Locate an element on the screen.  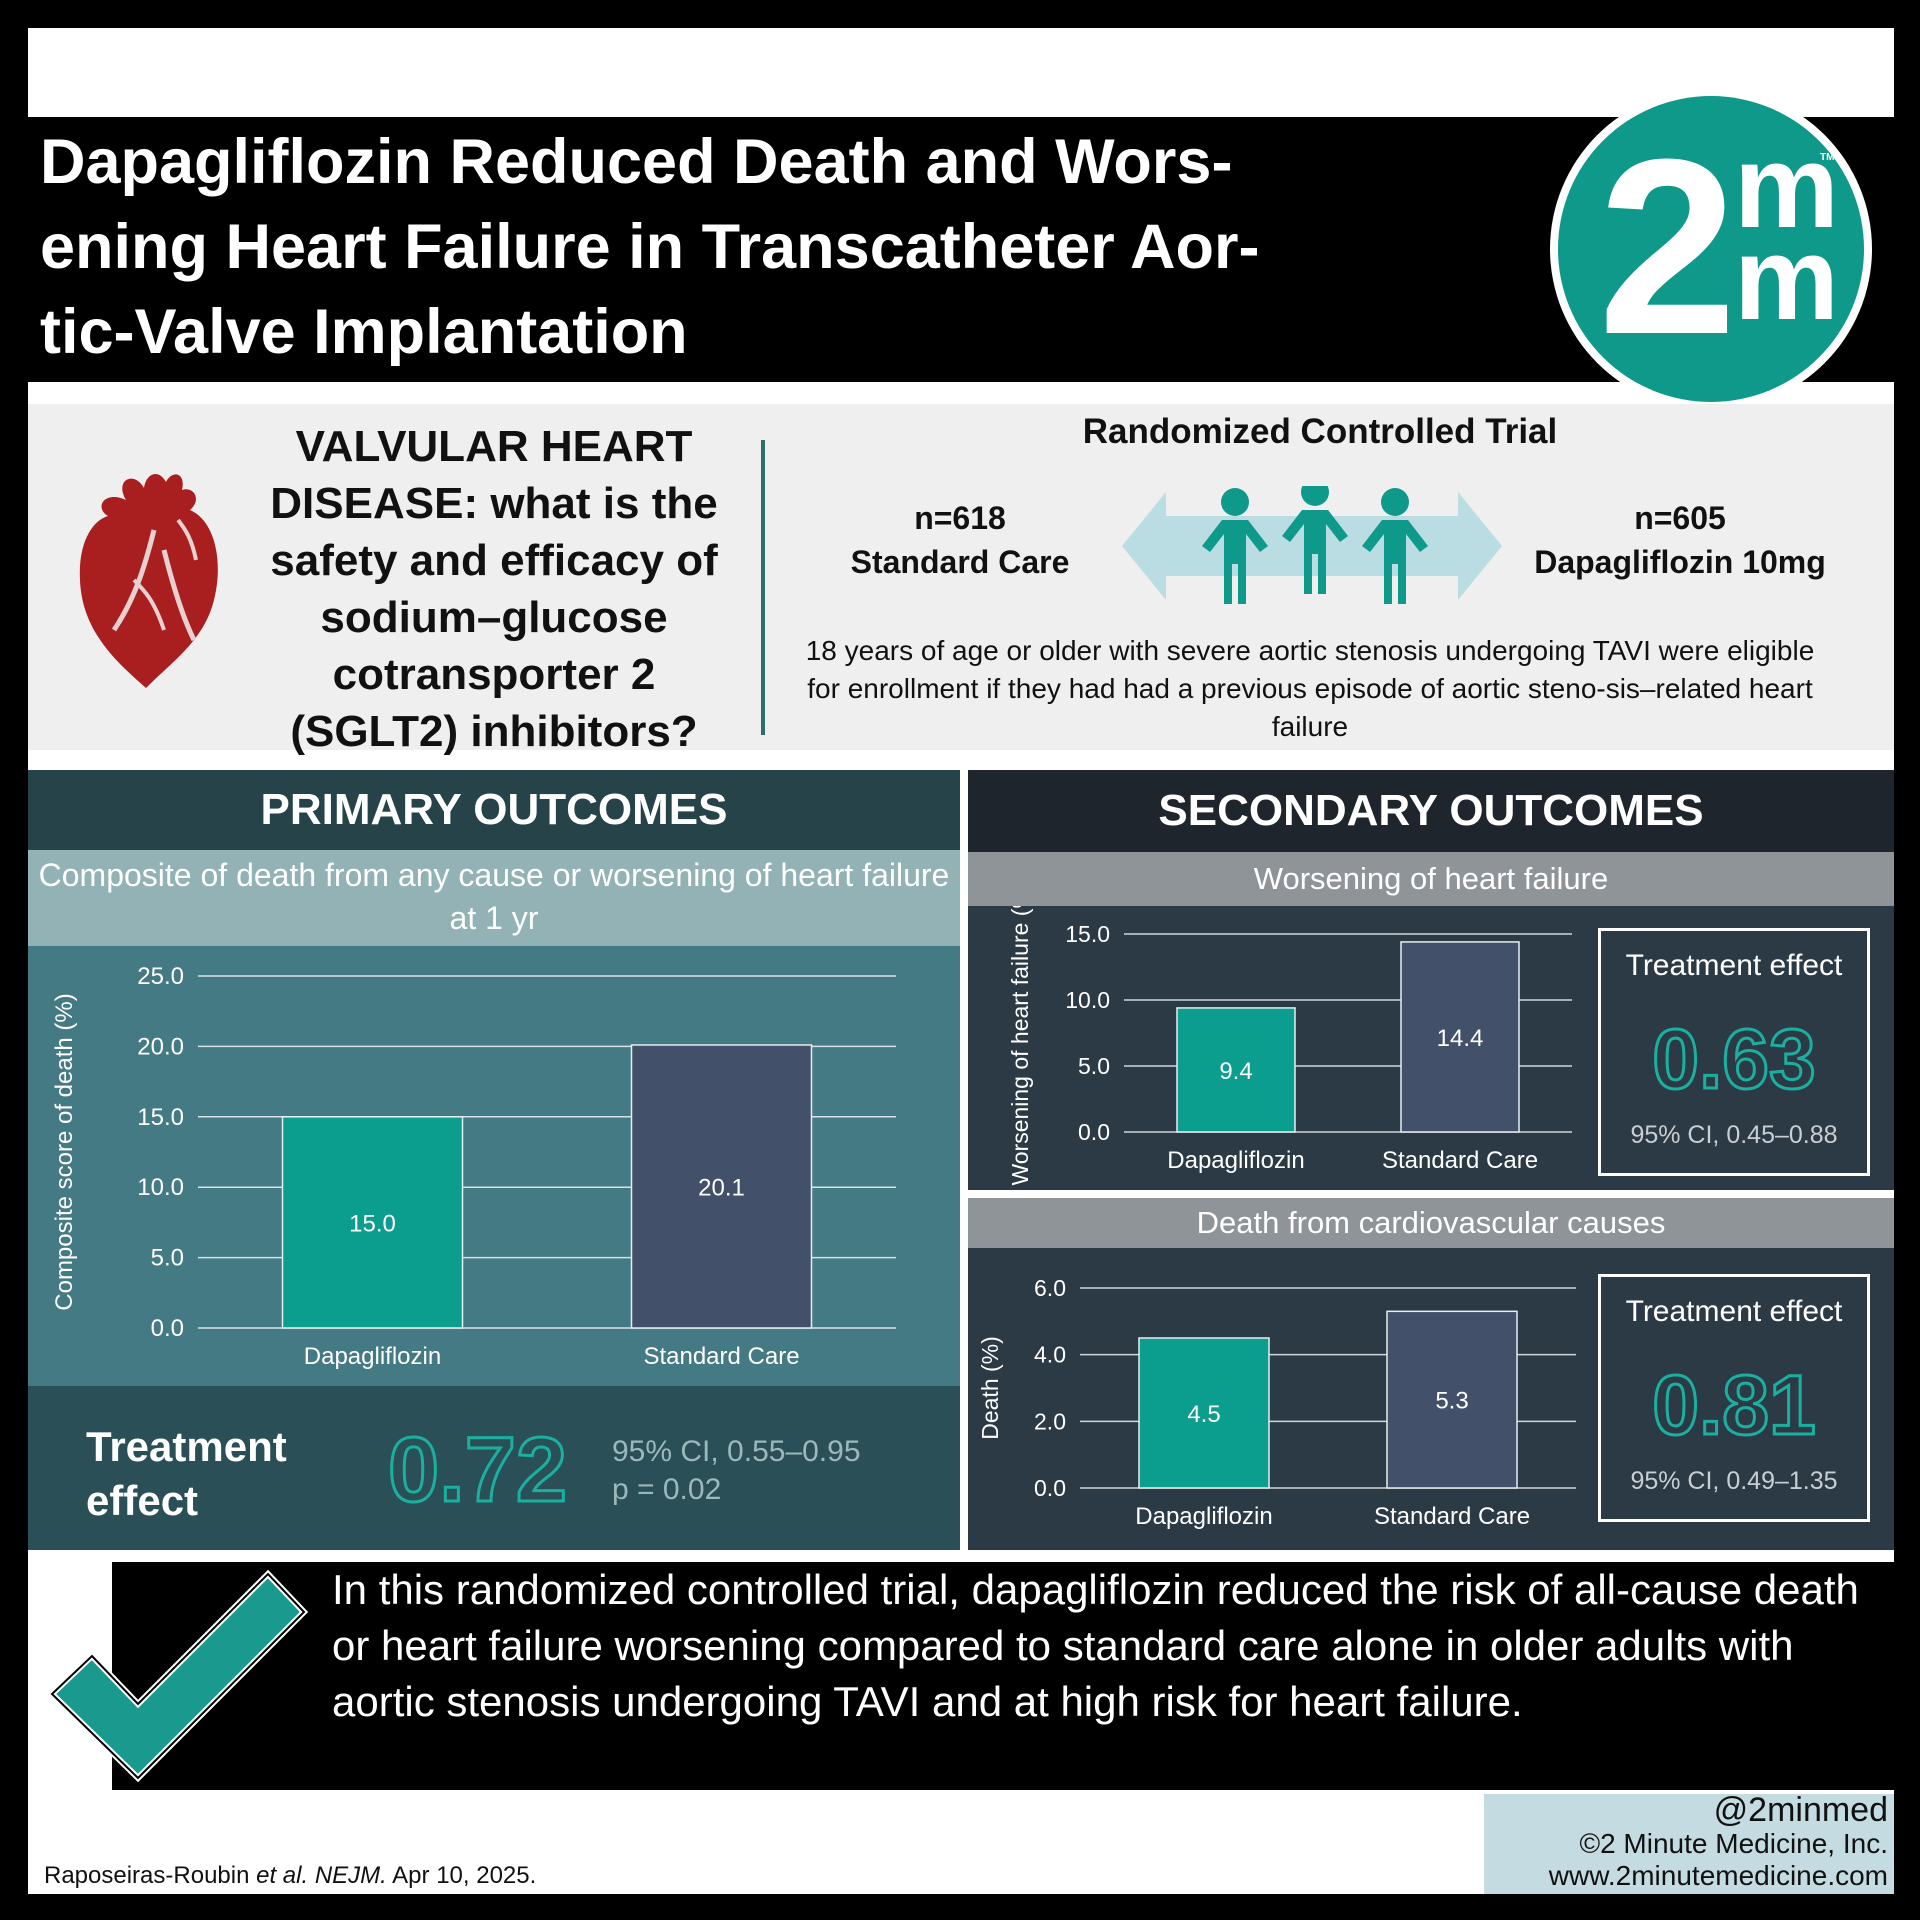
logo: 2 m m TM is located at coordinates (1711, 249).